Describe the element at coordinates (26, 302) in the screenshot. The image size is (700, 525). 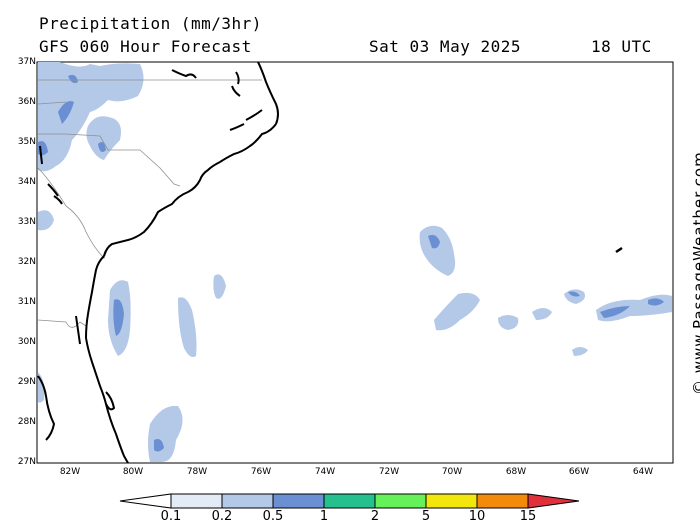
I see `lat-label-31n: 31N` at that location.